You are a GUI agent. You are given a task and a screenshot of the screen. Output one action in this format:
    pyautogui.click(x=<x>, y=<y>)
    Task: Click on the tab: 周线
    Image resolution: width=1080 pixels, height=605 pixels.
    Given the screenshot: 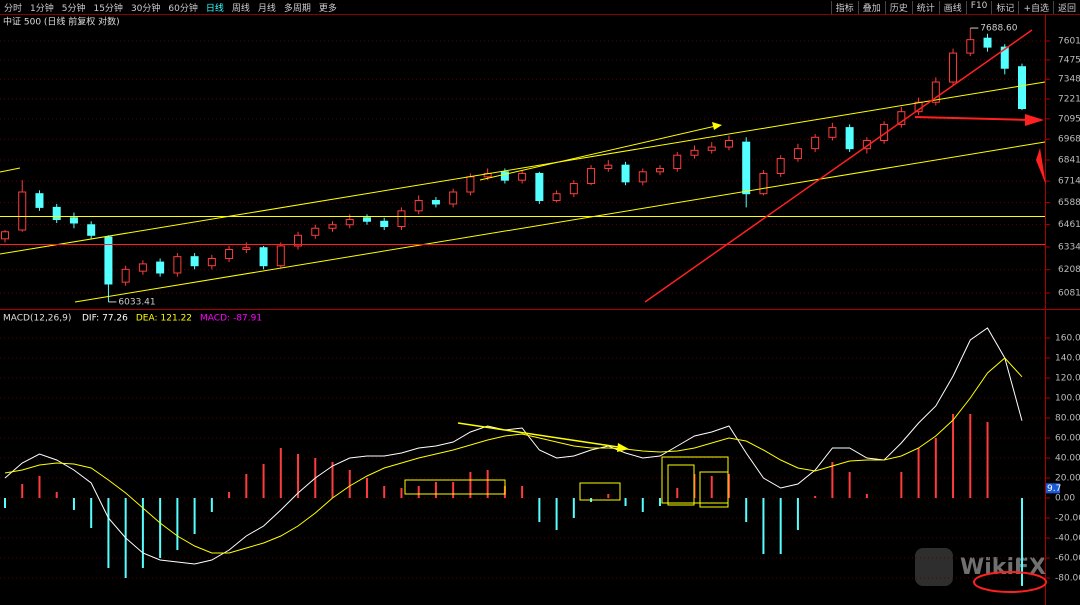 What is the action you would take?
    pyautogui.click(x=240, y=8)
    